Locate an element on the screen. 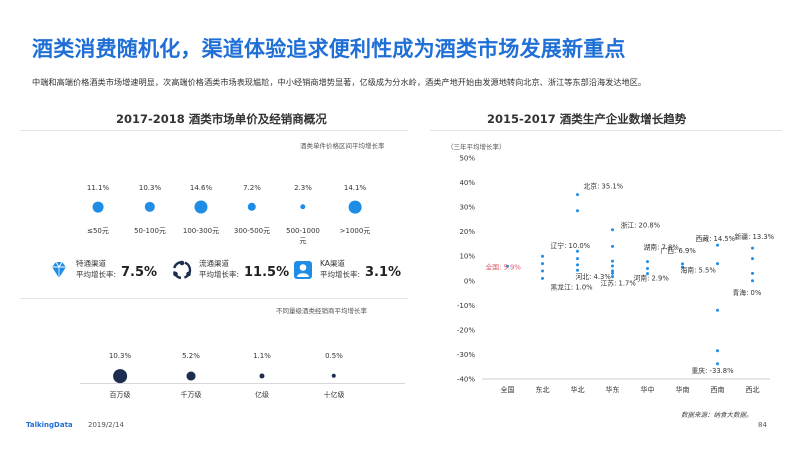 The image size is (800, 449). price-value-label: 14.1% is located at coordinates (355, 188).